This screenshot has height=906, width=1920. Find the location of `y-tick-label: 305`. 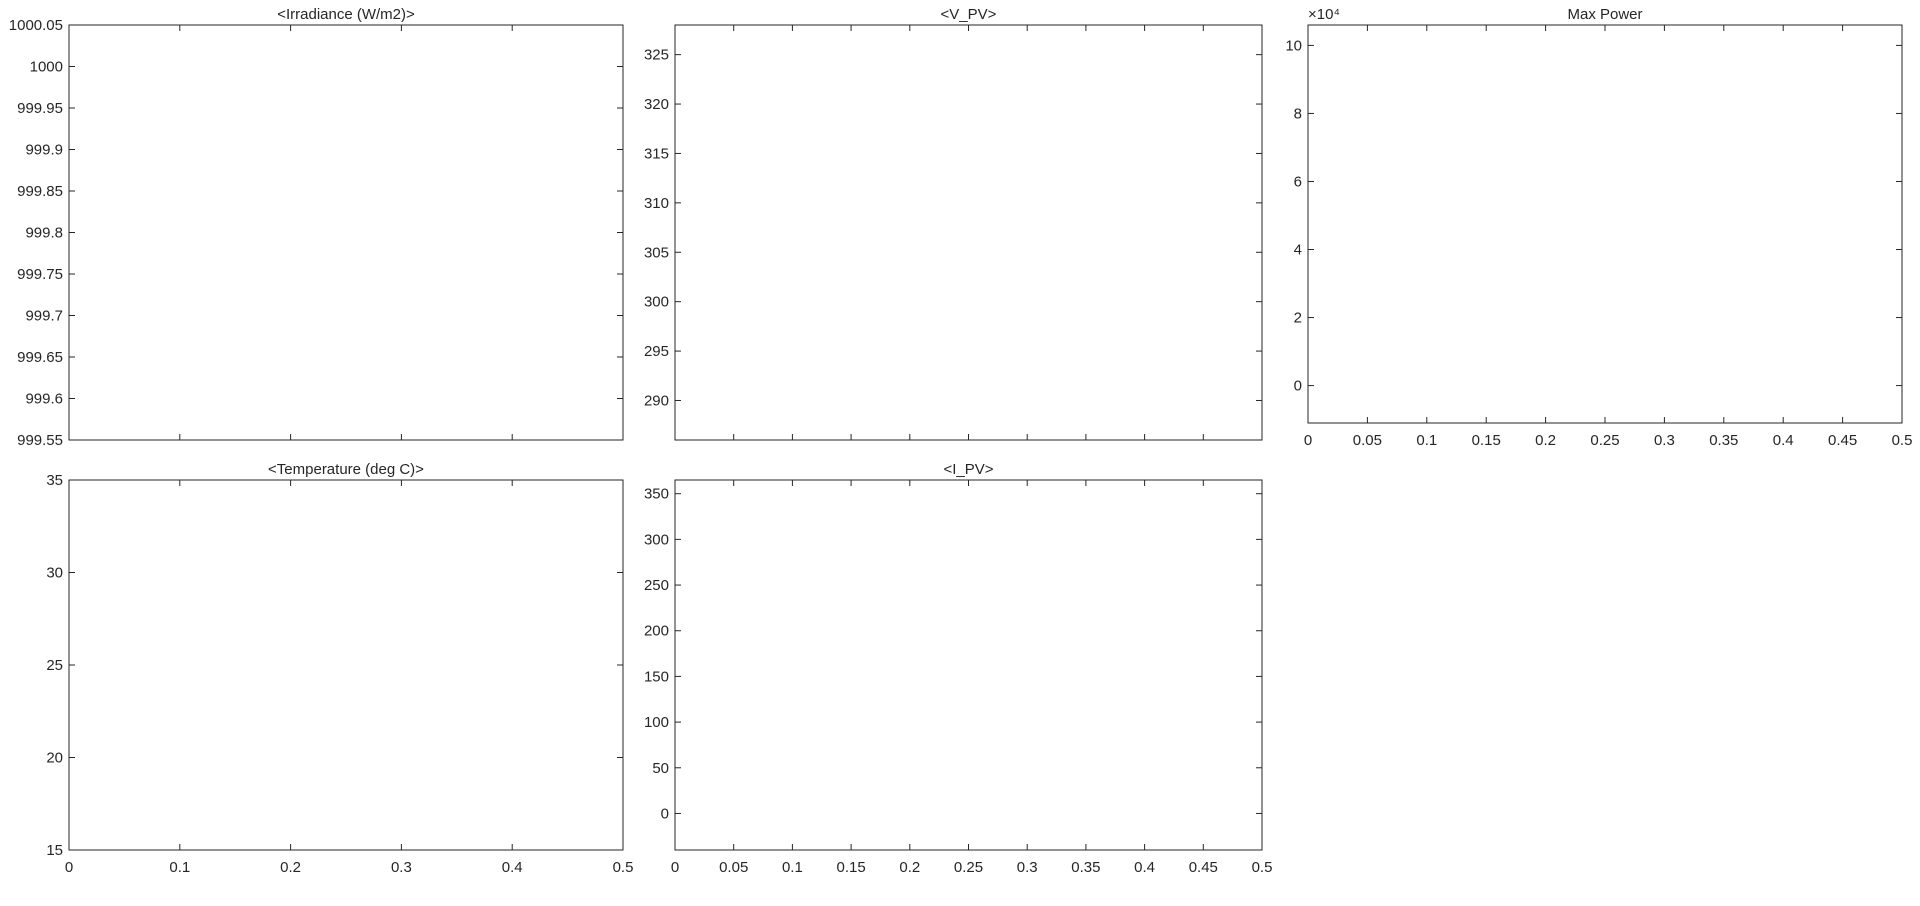

y-tick-label: 305 is located at coordinates (656, 252).